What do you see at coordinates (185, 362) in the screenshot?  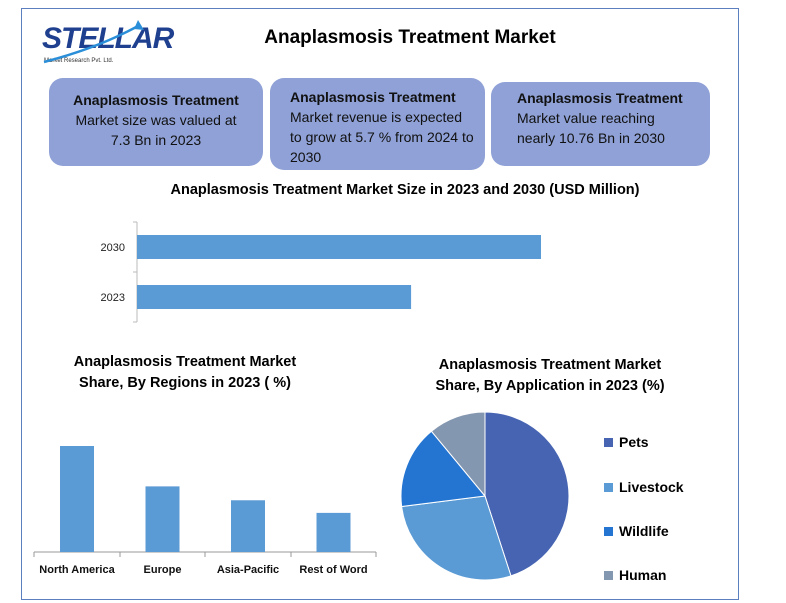 I see `region-chart-title-line: Anaplasmosis Treatment Market` at bounding box center [185, 362].